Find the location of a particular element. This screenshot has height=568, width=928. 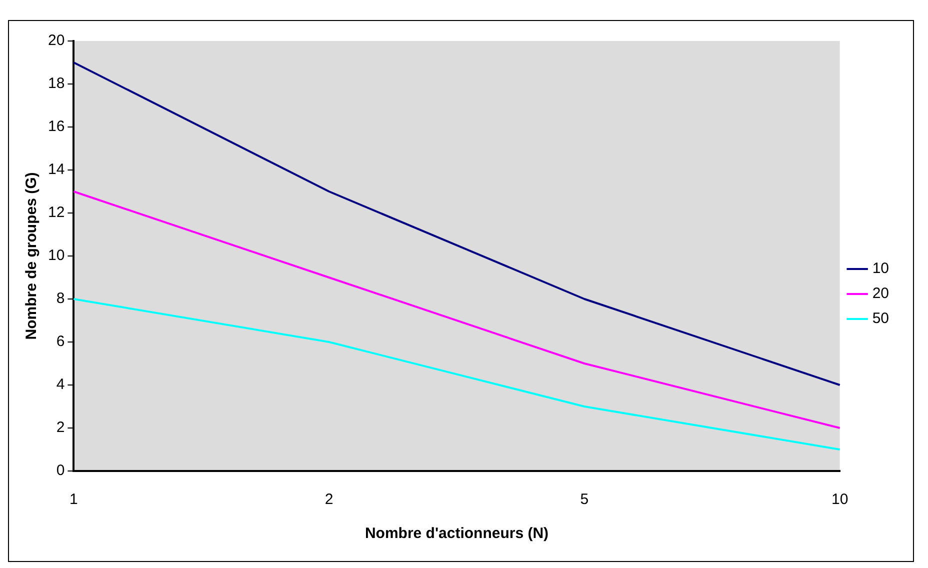

y-axis-title: Nombre de groupes (G) is located at coordinates (31, 256).